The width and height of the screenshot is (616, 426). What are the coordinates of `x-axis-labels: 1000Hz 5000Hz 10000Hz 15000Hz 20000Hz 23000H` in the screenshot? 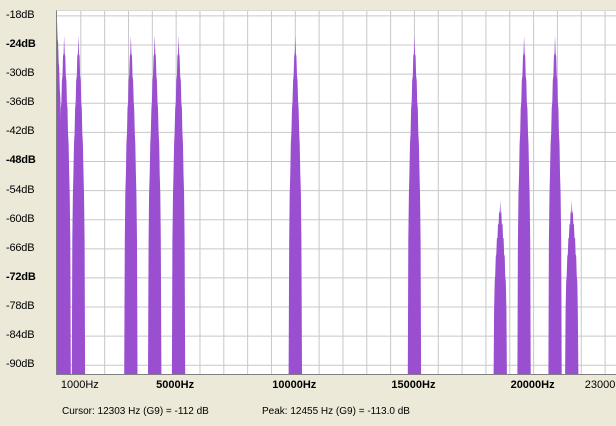 It's located at (336, 384).